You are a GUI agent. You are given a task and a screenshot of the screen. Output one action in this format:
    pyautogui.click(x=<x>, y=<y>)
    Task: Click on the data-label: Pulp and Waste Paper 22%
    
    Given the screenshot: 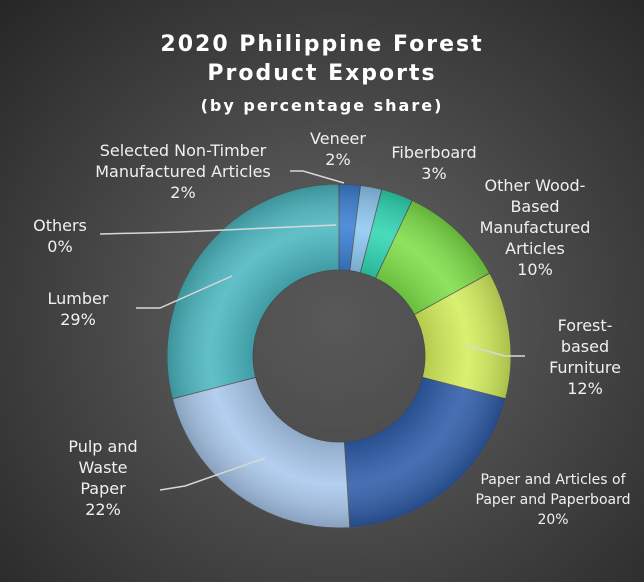 What is the action you would take?
    pyautogui.click(x=103, y=478)
    